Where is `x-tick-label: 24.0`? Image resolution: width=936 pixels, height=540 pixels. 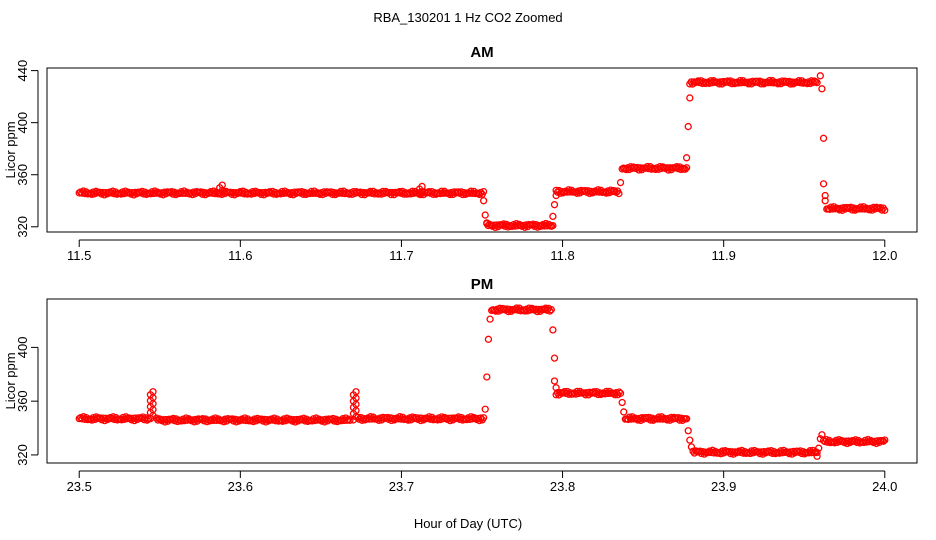
x-tick-label: 24.0 is located at coordinates (884, 486).